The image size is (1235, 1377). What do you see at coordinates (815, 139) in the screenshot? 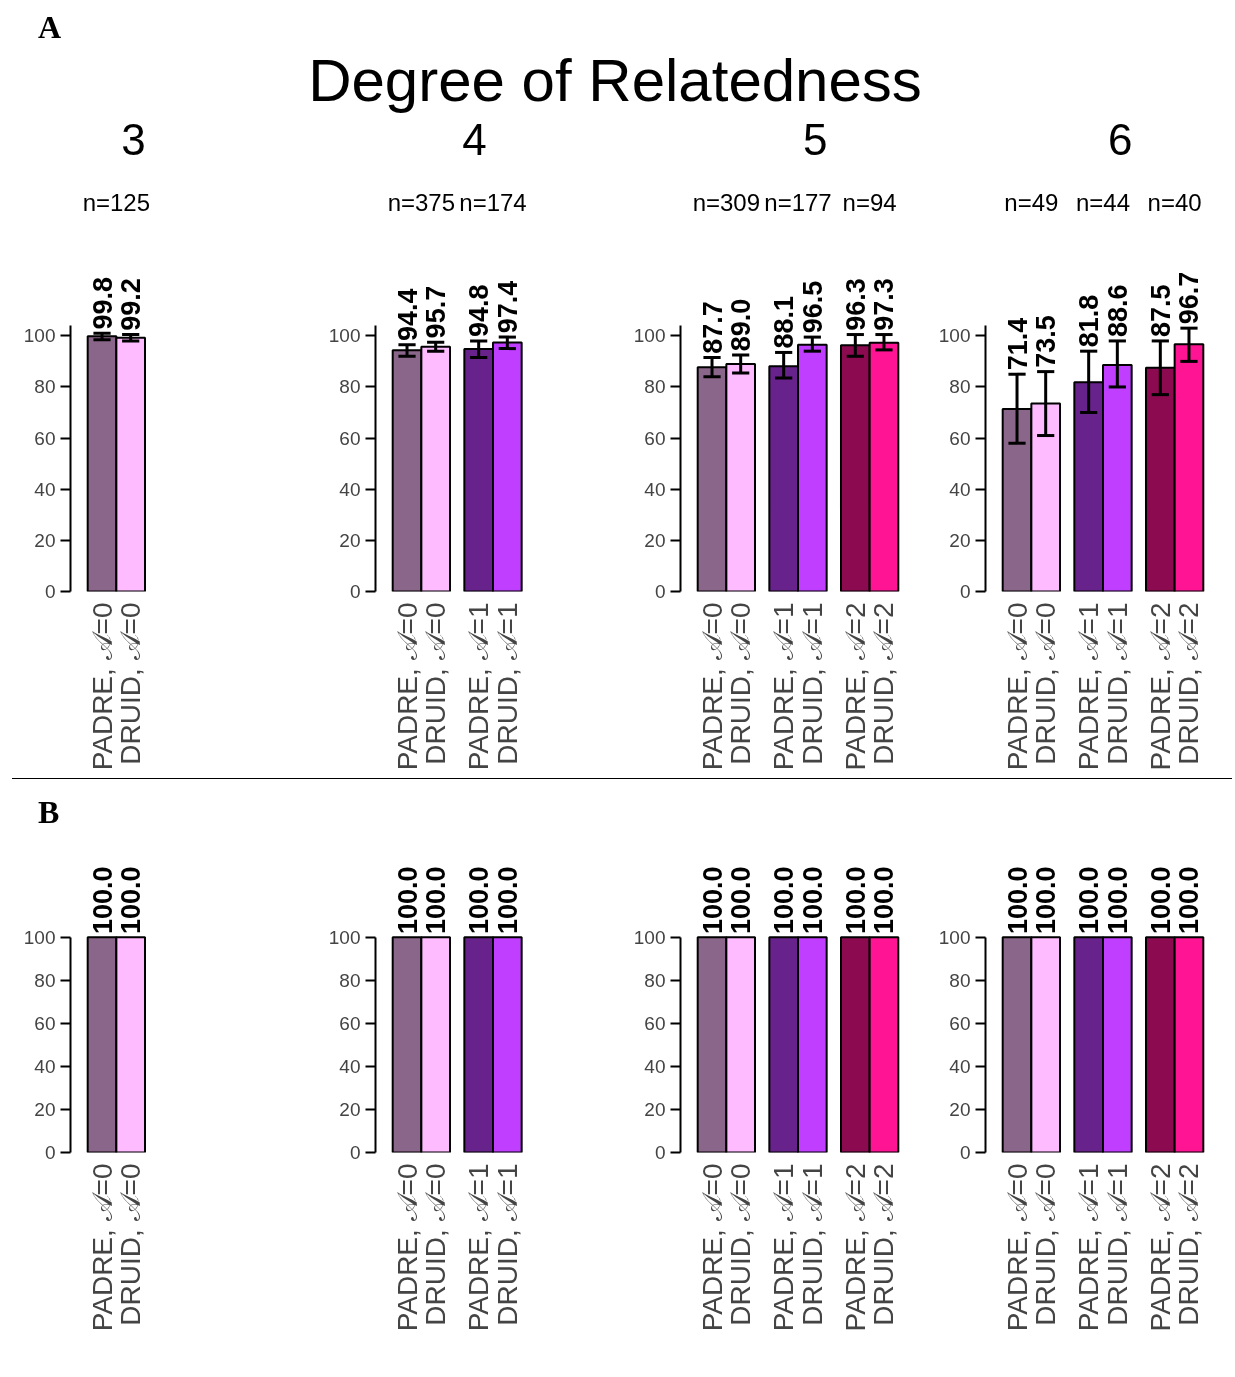
I see `chart-title: 5` at bounding box center [815, 139].